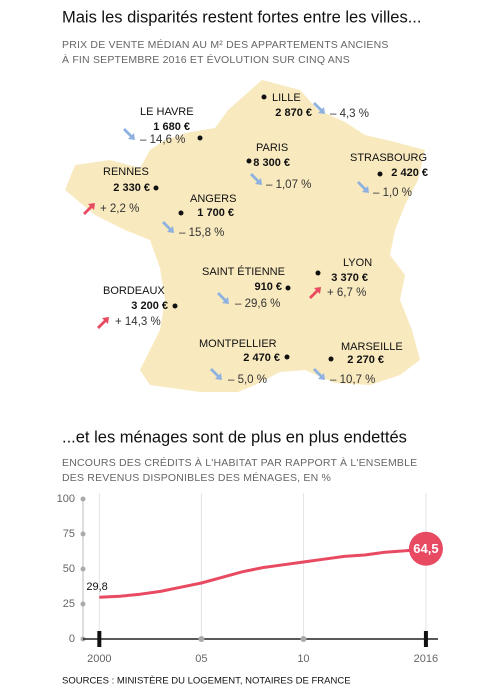  I want to click on city-name: PARIS, so click(272, 148).